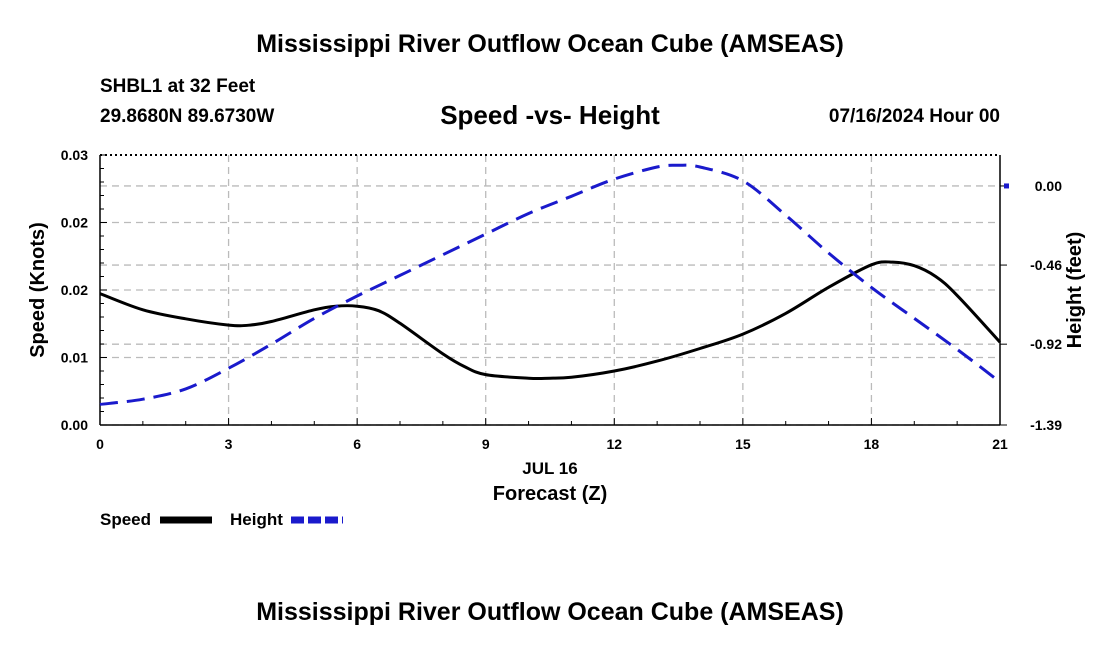  I want to click on station-label: SHBL1 at 32 Feet, so click(178, 86).